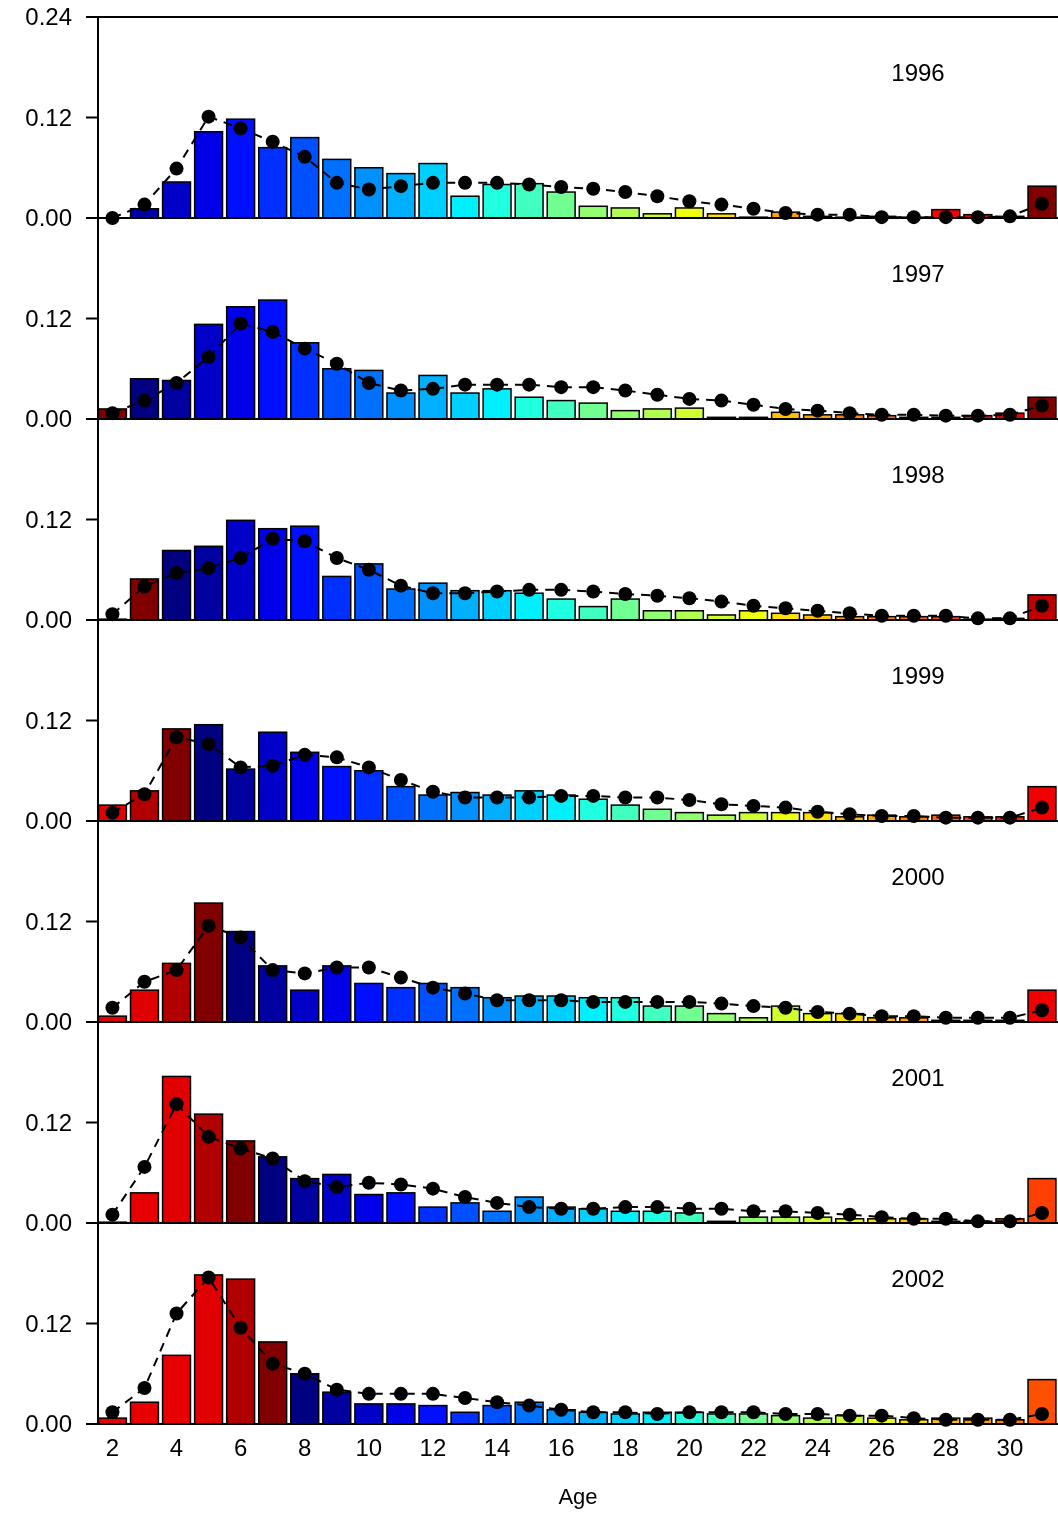 The height and width of the screenshot is (1522, 1058). What do you see at coordinates (753, 1447) in the screenshot?
I see `x-tick-label: 22` at bounding box center [753, 1447].